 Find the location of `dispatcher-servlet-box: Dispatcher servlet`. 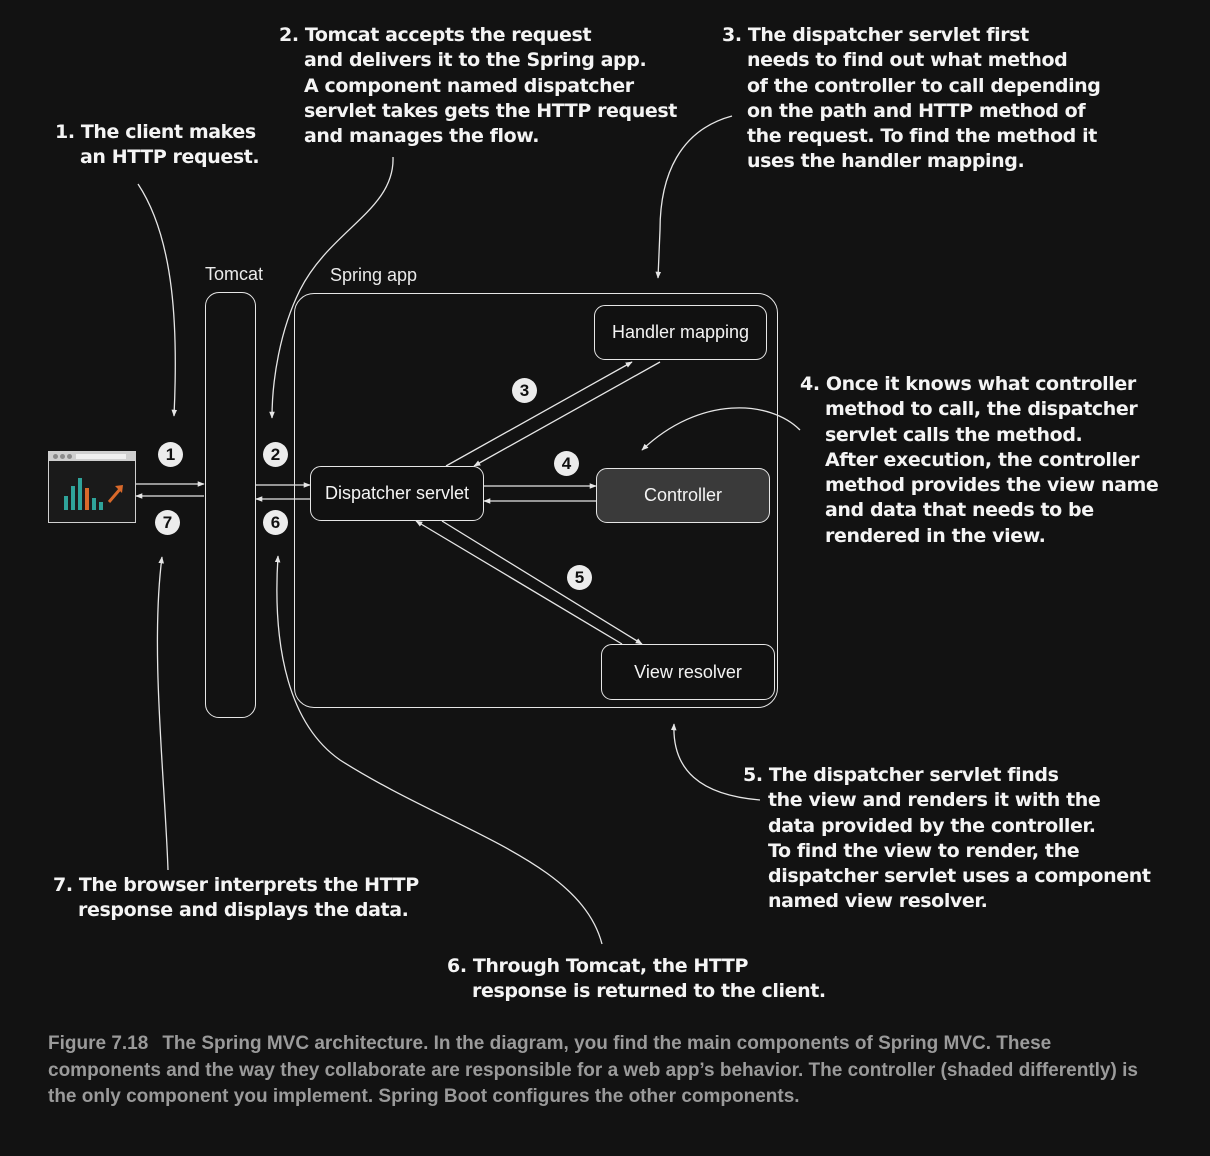

dispatcher-servlet-box: Dispatcher servlet is located at coordinates (397, 493).